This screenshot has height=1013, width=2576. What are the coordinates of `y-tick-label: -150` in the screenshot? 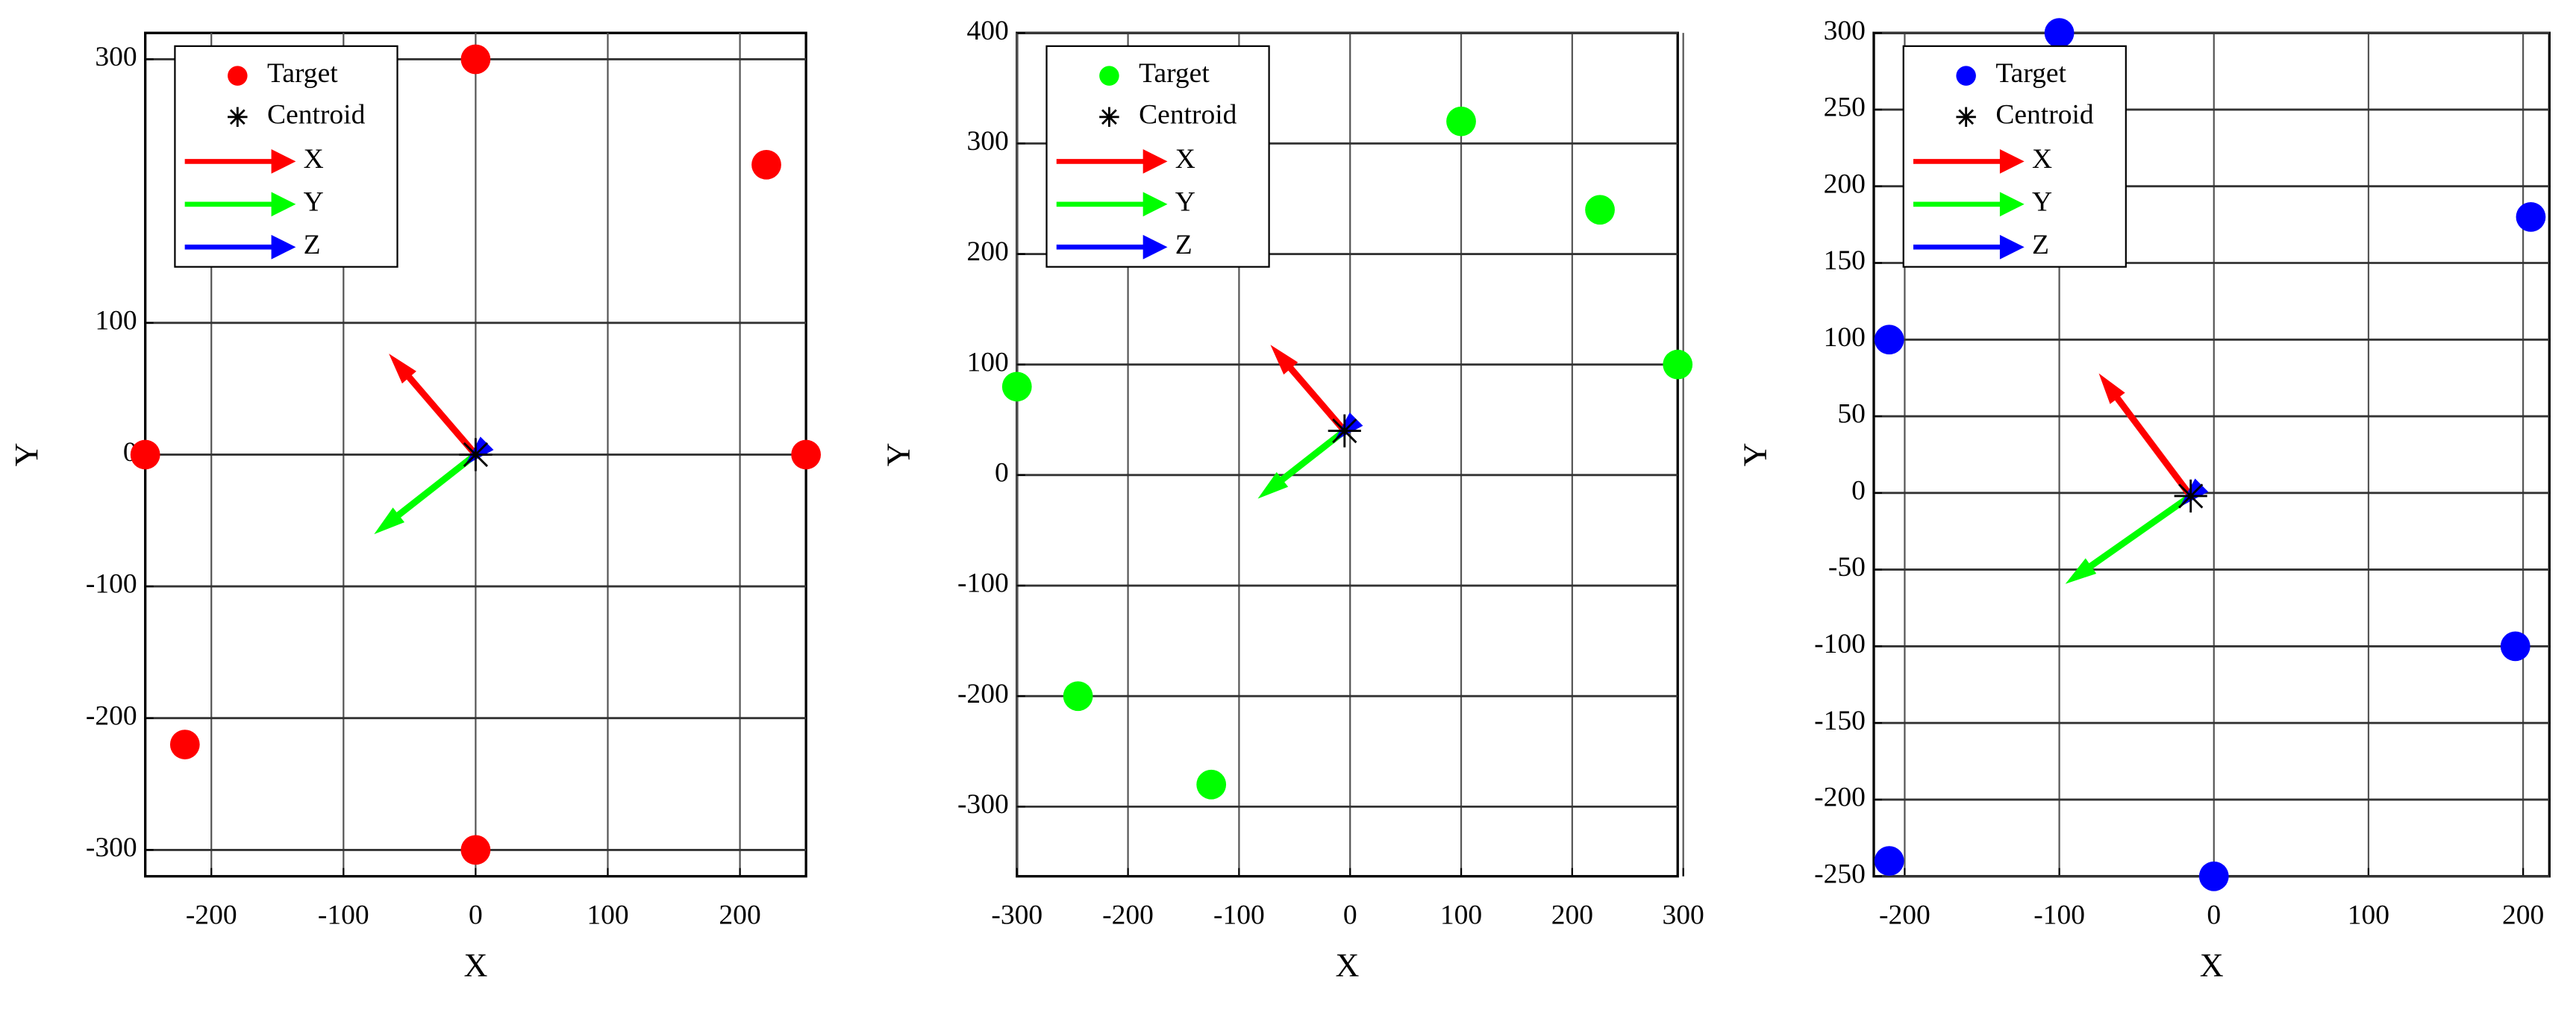 It's located at (1840, 721).